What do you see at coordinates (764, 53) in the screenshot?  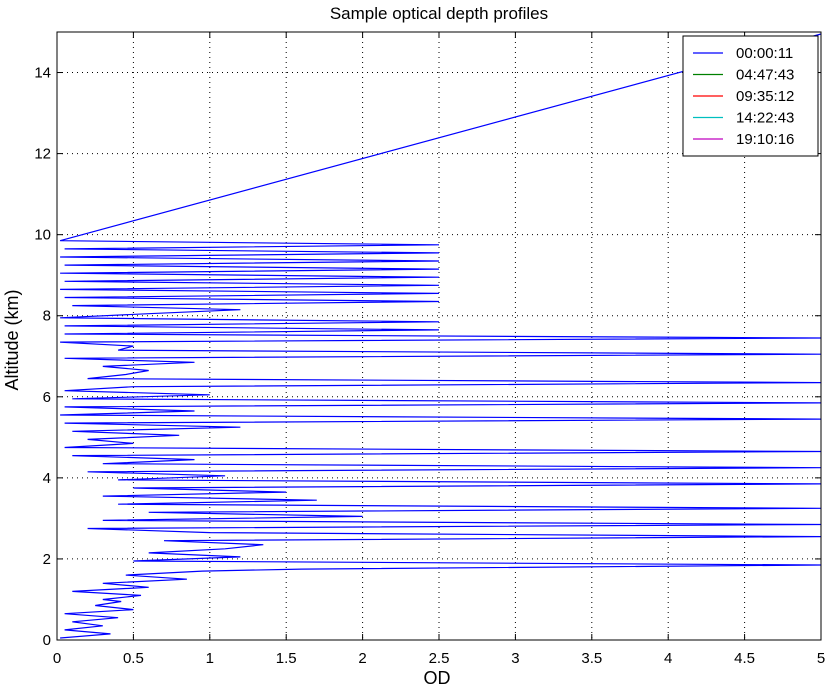 I see `legend-label-1: 00:00:11` at bounding box center [764, 53].